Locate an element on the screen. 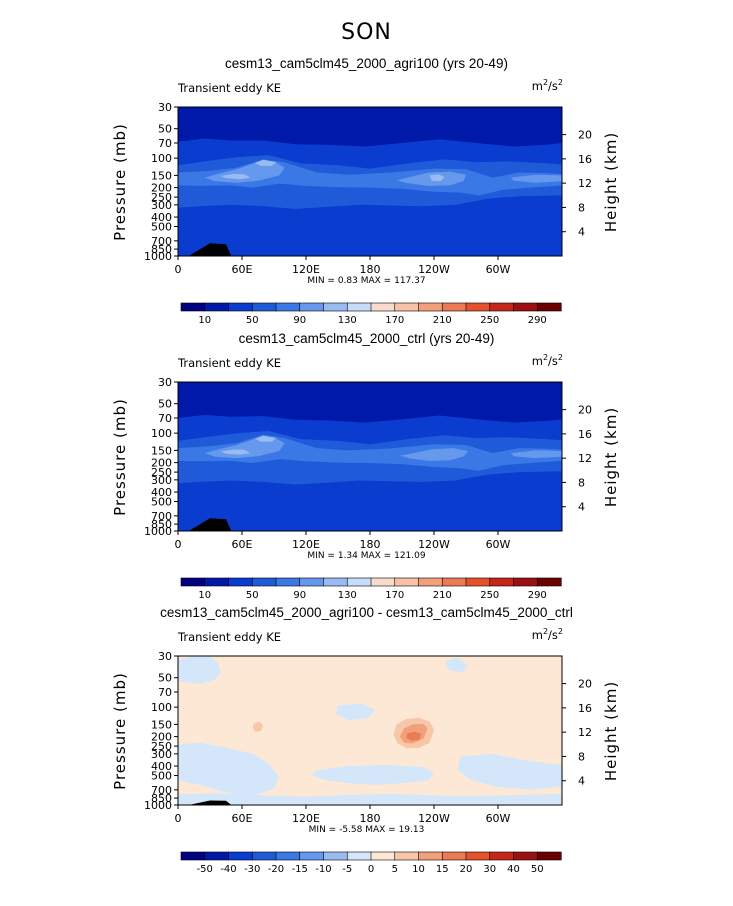  colorbar-label: 0 is located at coordinates (371, 869).